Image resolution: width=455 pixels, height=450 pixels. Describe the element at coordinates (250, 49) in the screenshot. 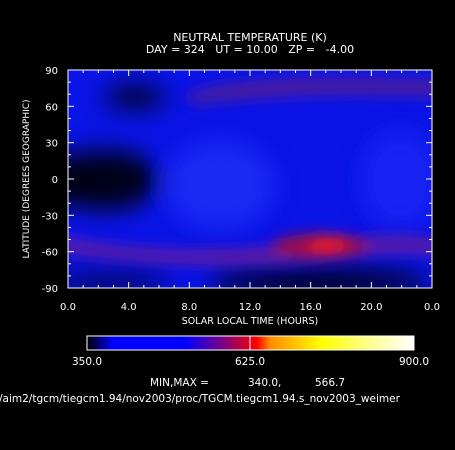

I see `chart-subtitle: DAY = 324 UT = 10.00 ZP = -4.00` at that location.